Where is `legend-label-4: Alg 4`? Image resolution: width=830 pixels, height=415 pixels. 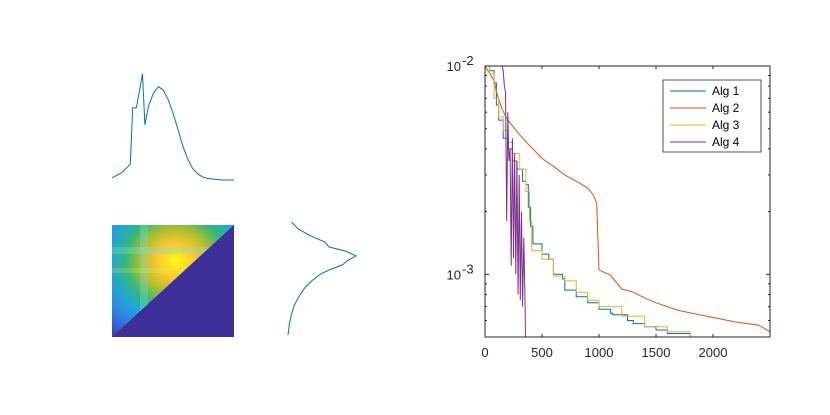 legend-label-4: Alg 4 is located at coordinates (726, 142).